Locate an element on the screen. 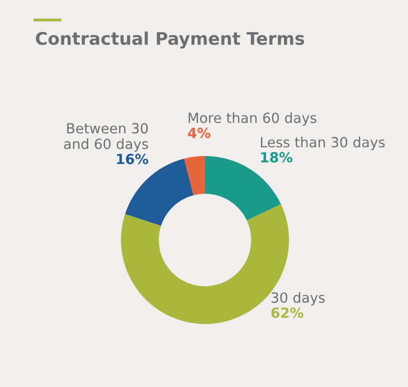  slice-label: Less than 30 days is located at coordinates (322, 143).